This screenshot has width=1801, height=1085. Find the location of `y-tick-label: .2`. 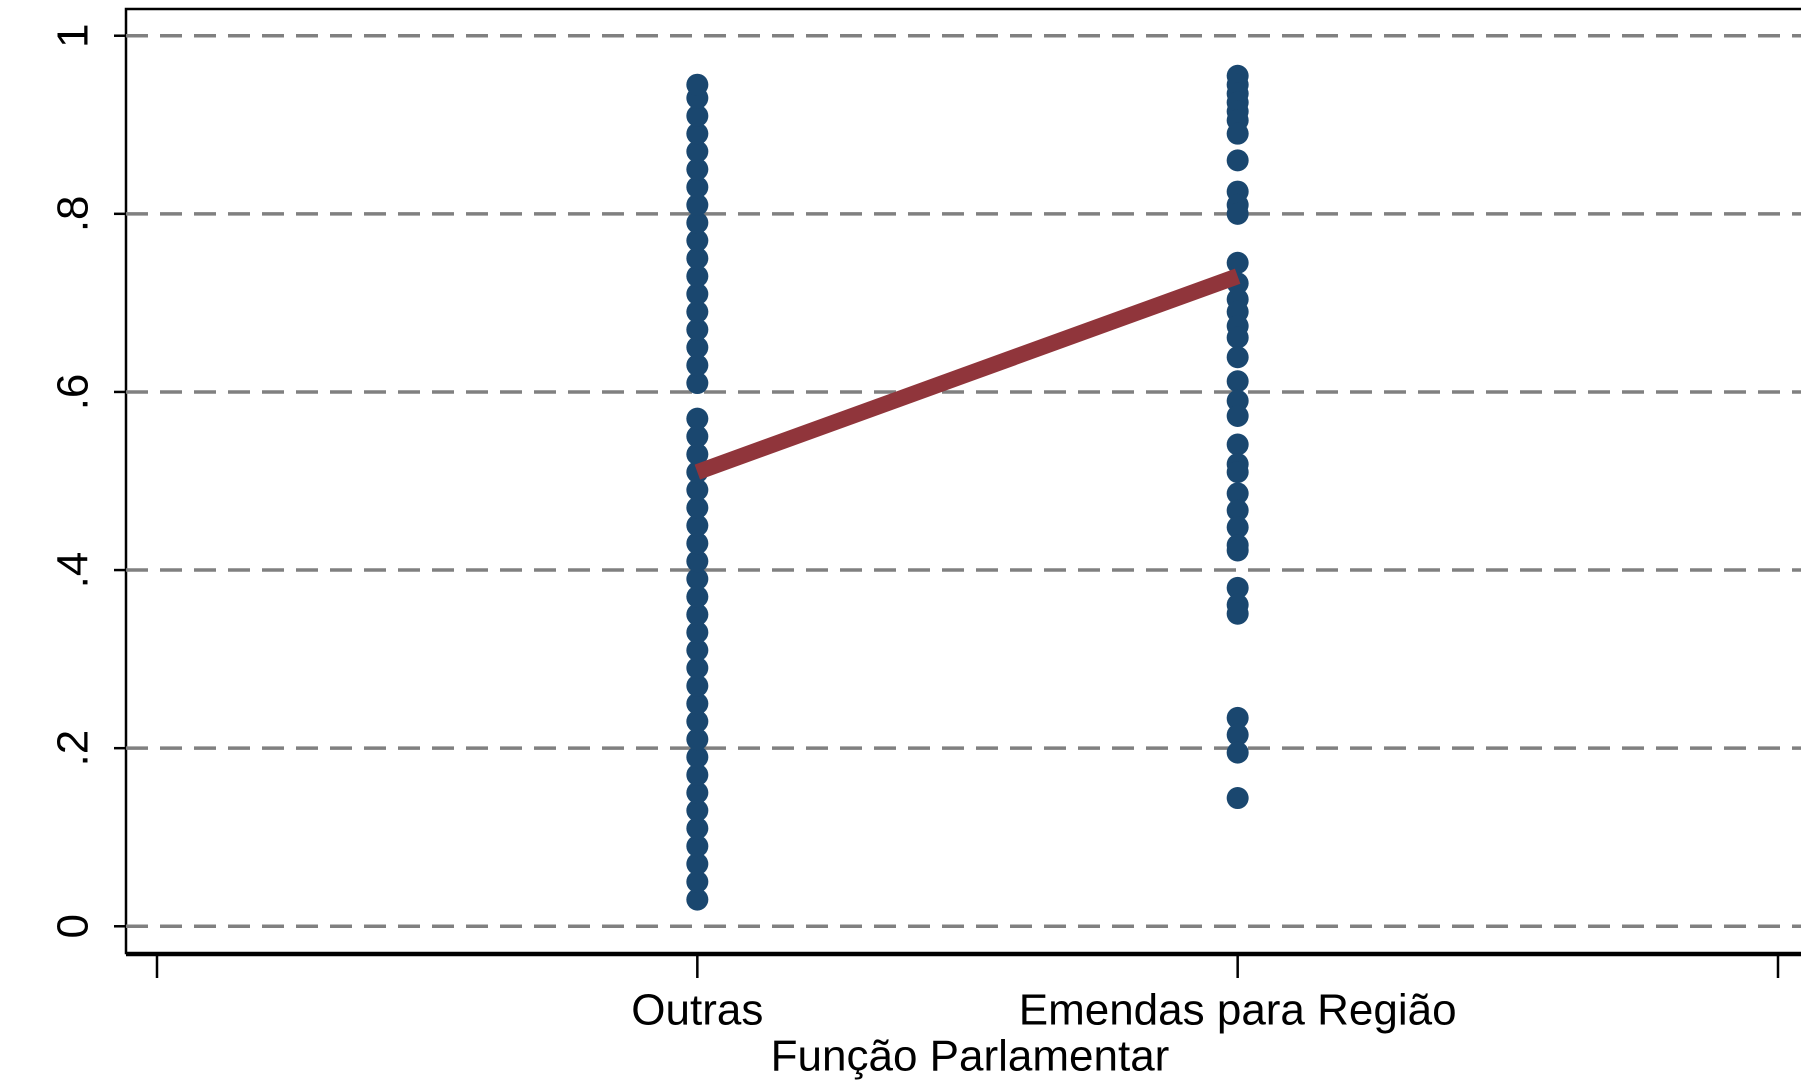

y-tick-label: .2 is located at coordinates (73, 748).